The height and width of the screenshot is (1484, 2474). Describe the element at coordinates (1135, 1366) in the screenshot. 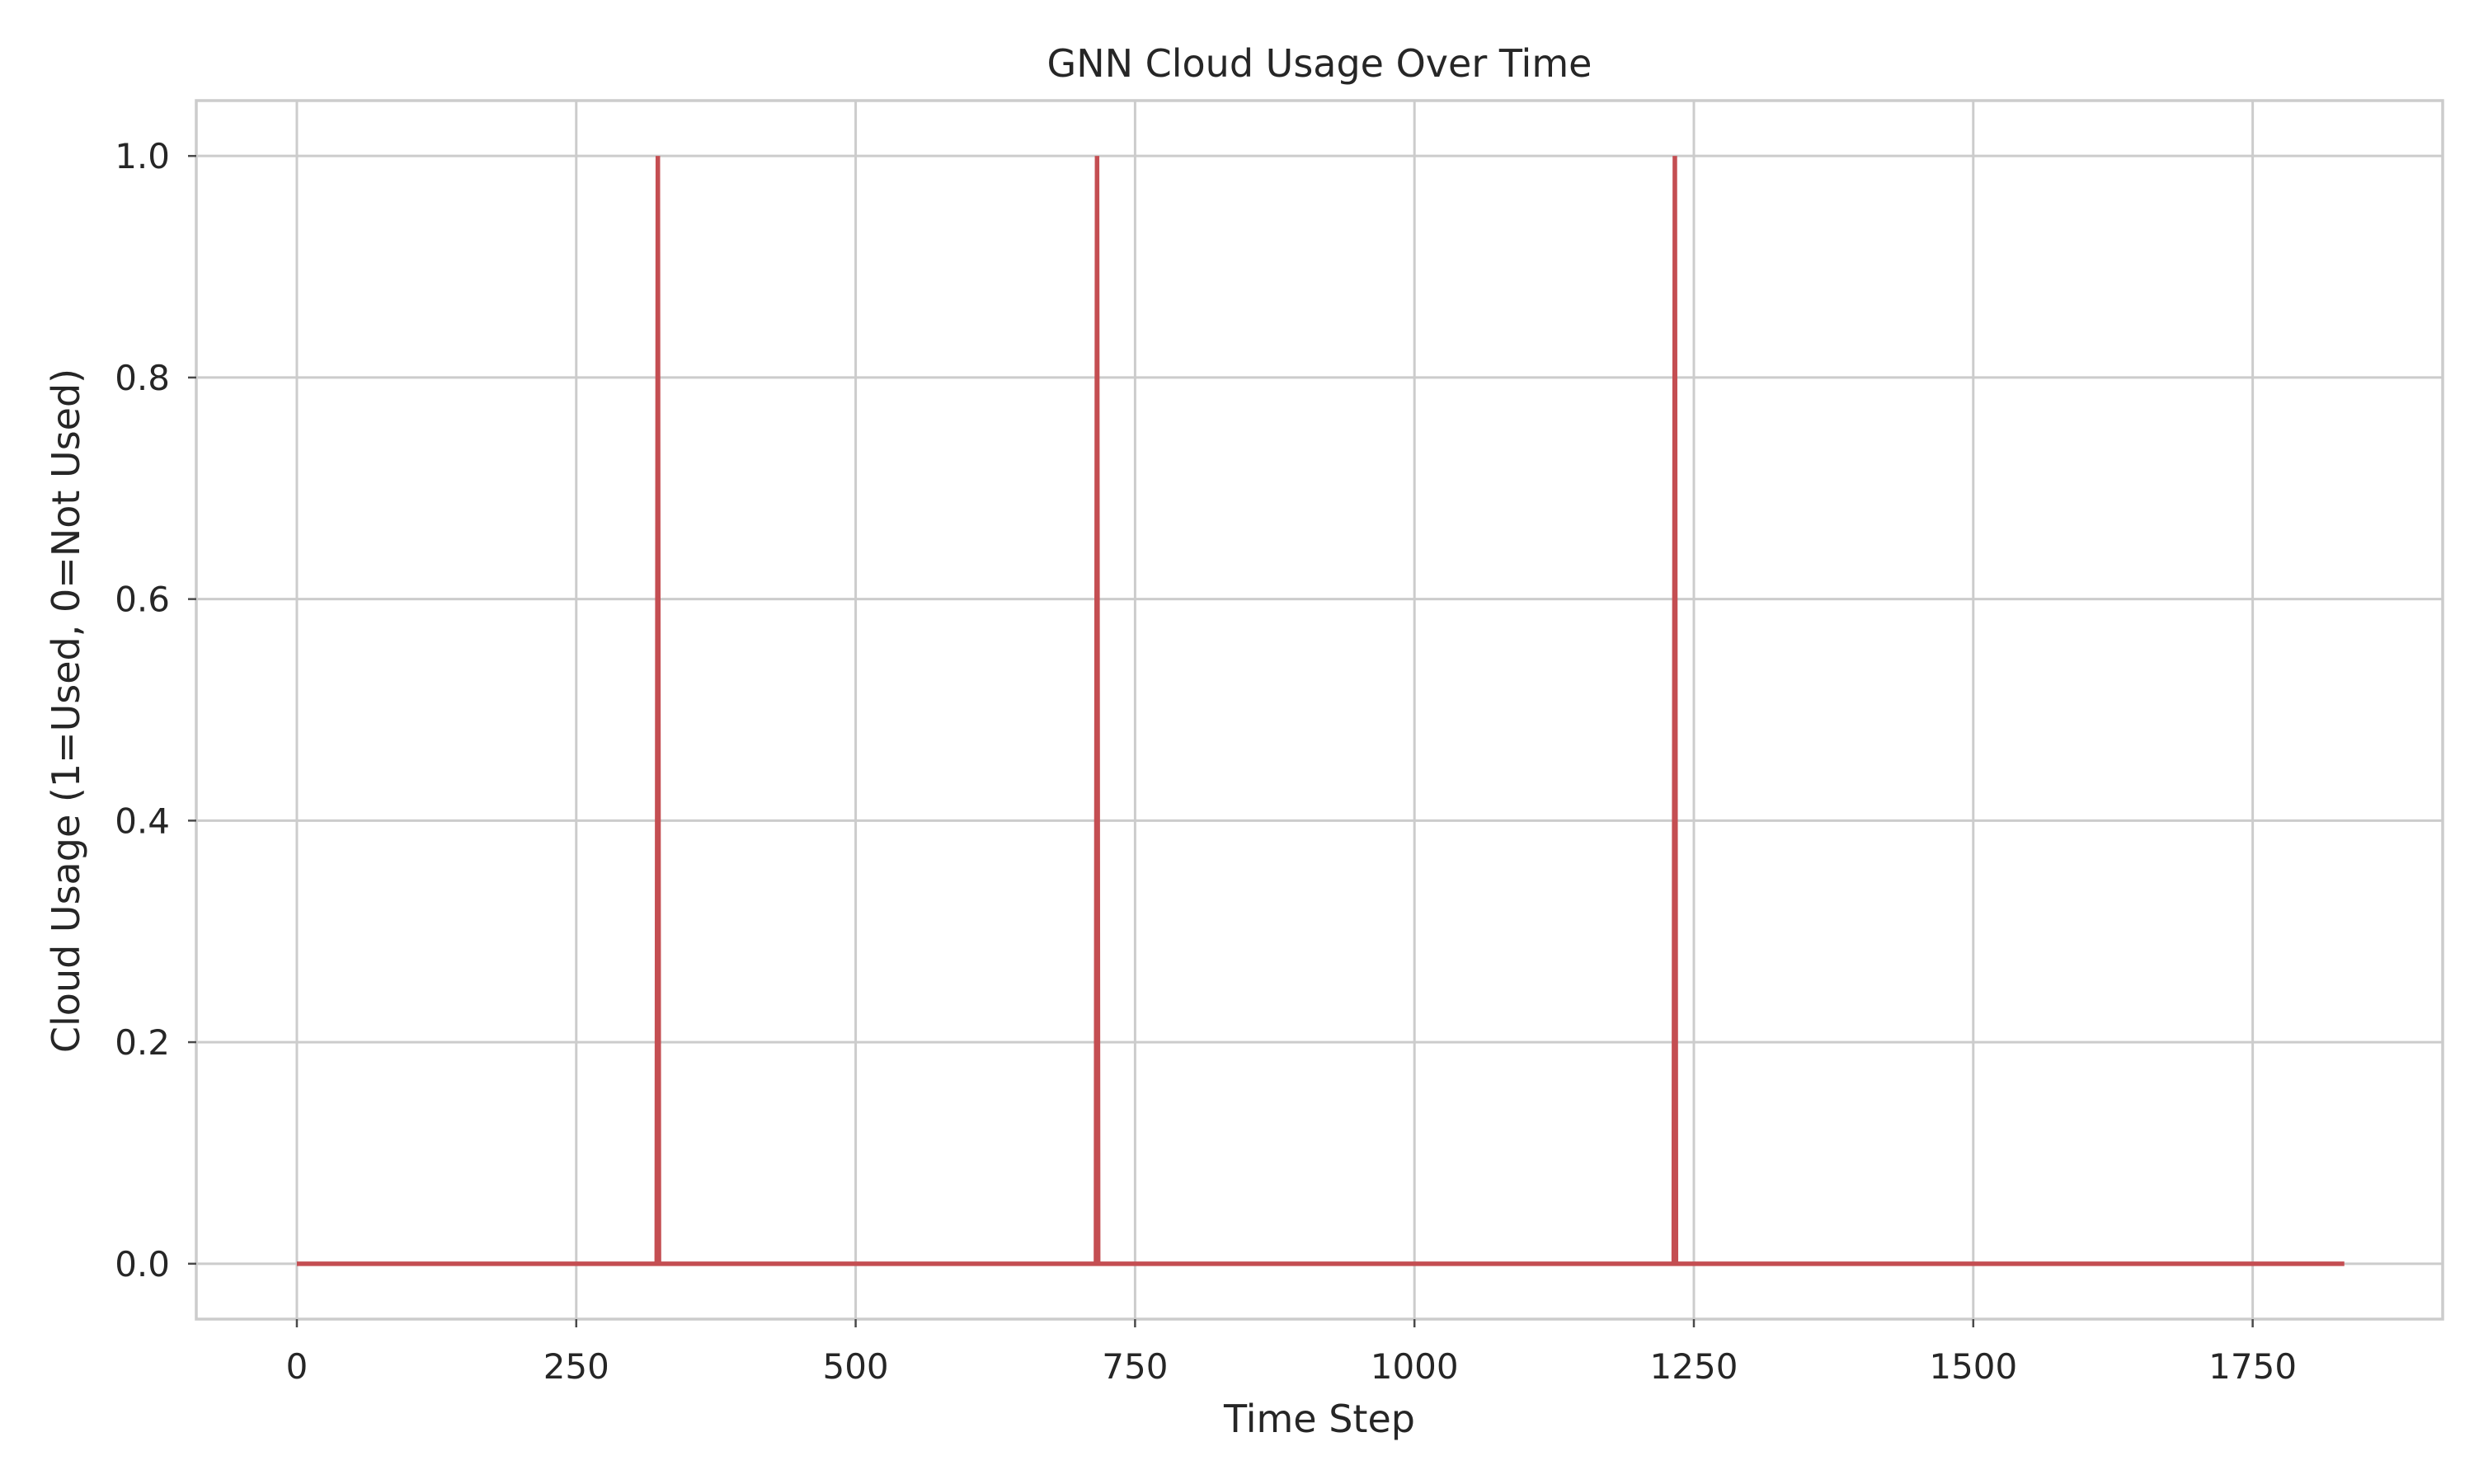

I see `x-tick-label: 750` at that location.